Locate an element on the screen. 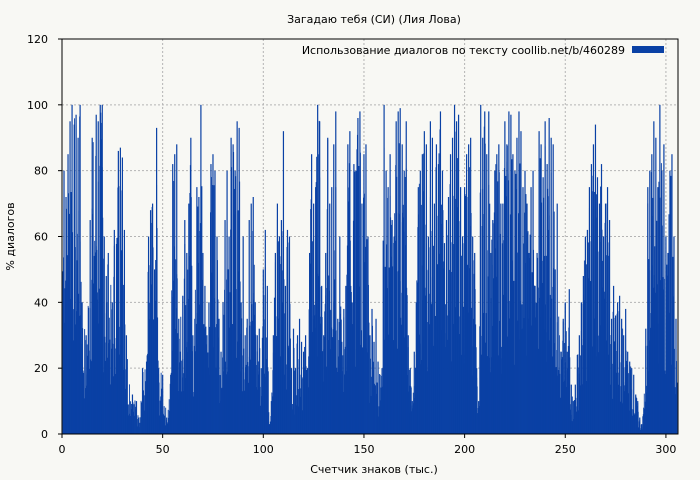  x-axis-label: Счетчик знаков (тыс.) is located at coordinates (374, 469).